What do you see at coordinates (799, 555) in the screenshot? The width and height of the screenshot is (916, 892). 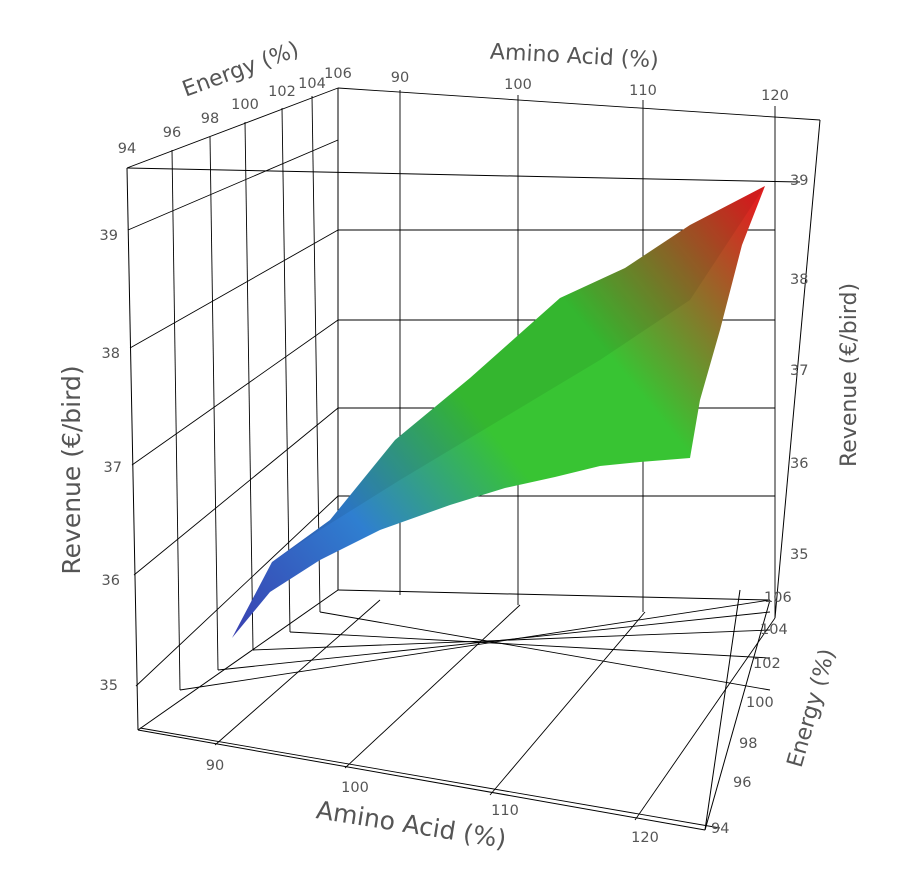 I see `z-tick-right-0: 35` at bounding box center [799, 555].